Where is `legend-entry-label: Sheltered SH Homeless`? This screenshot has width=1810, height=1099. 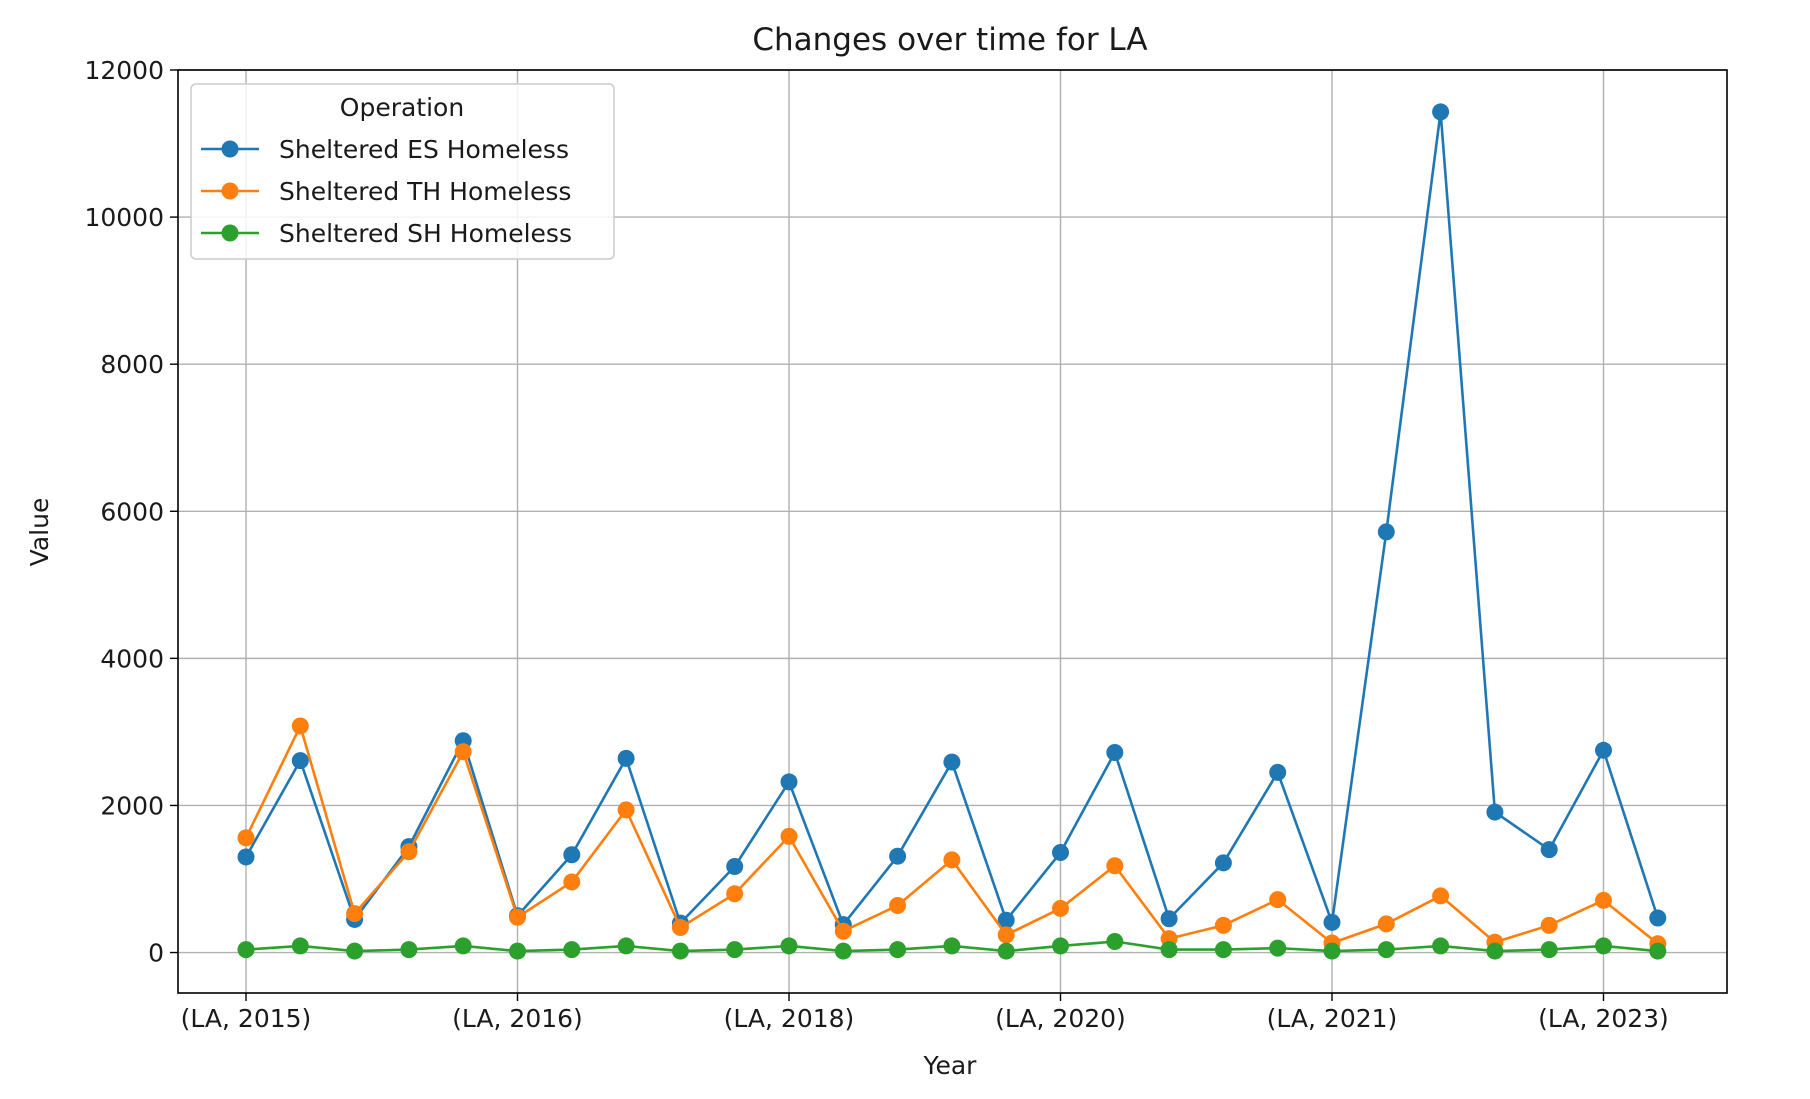 legend-entry-label: Sheltered SH Homeless is located at coordinates (425, 233).